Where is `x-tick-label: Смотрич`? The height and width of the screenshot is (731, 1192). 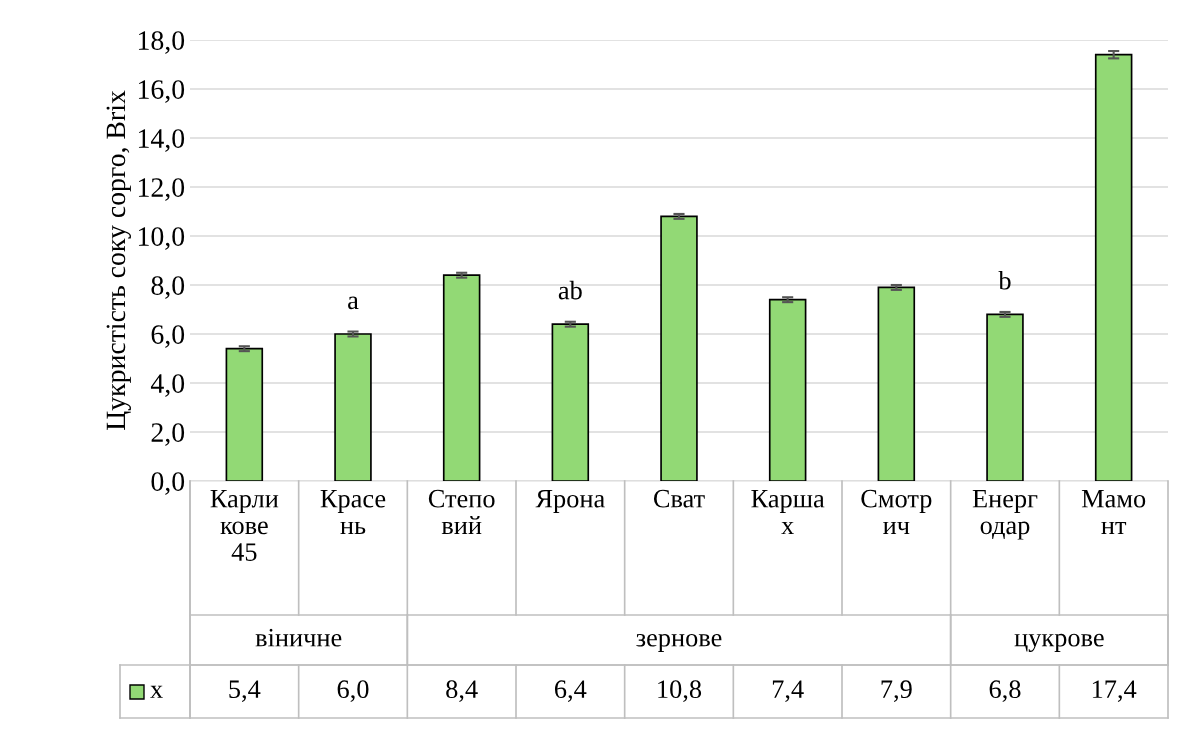
x-tick-label: Смотрич is located at coordinates (896, 511).